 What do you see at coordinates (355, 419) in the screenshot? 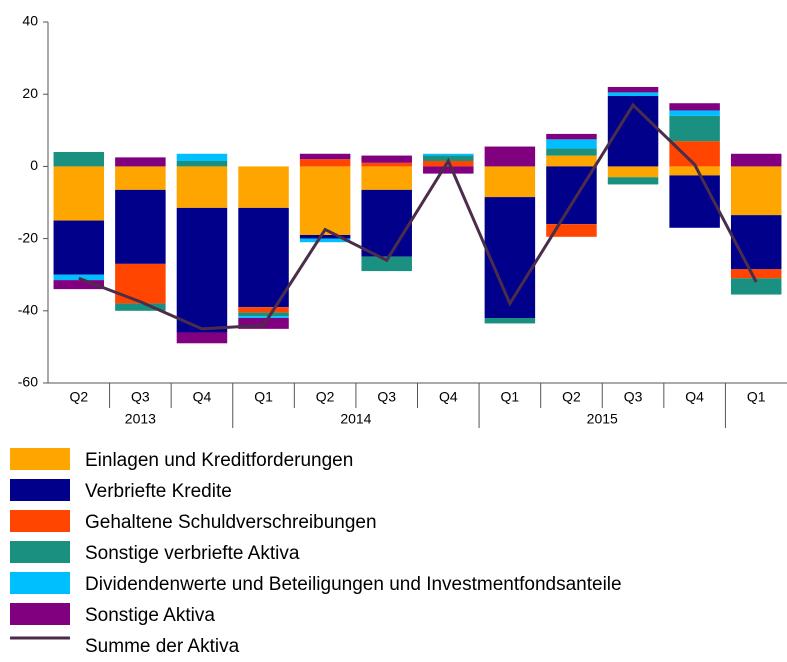
I see `year-label: 2014` at bounding box center [355, 419].